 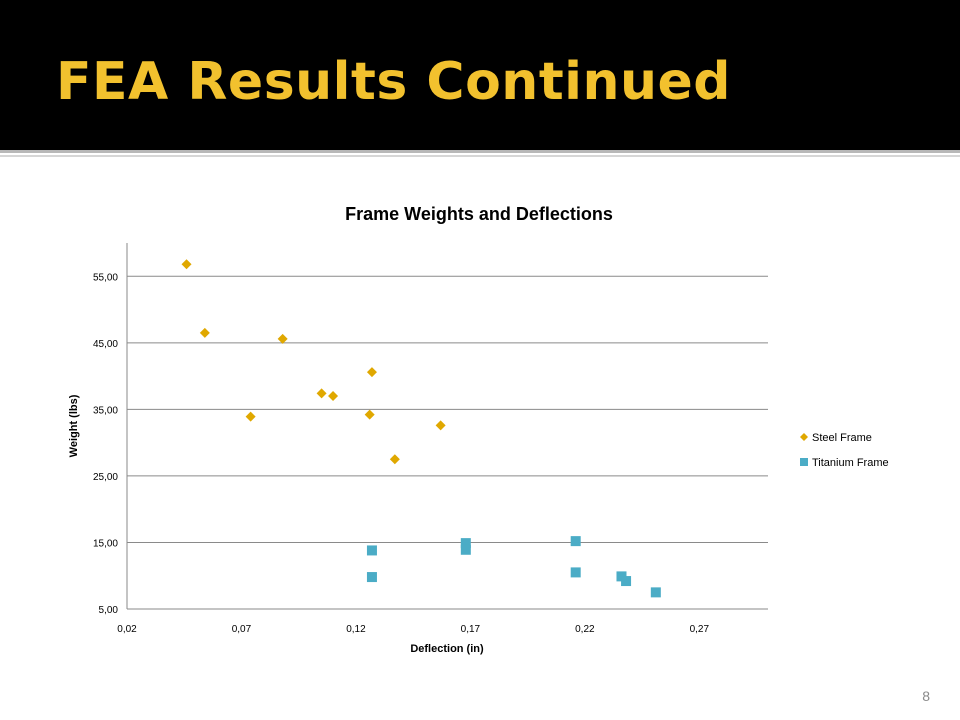 What do you see at coordinates (109, 610) in the screenshot?
I see `y-tick-label: 5,00` at bounding box center [109, 610].